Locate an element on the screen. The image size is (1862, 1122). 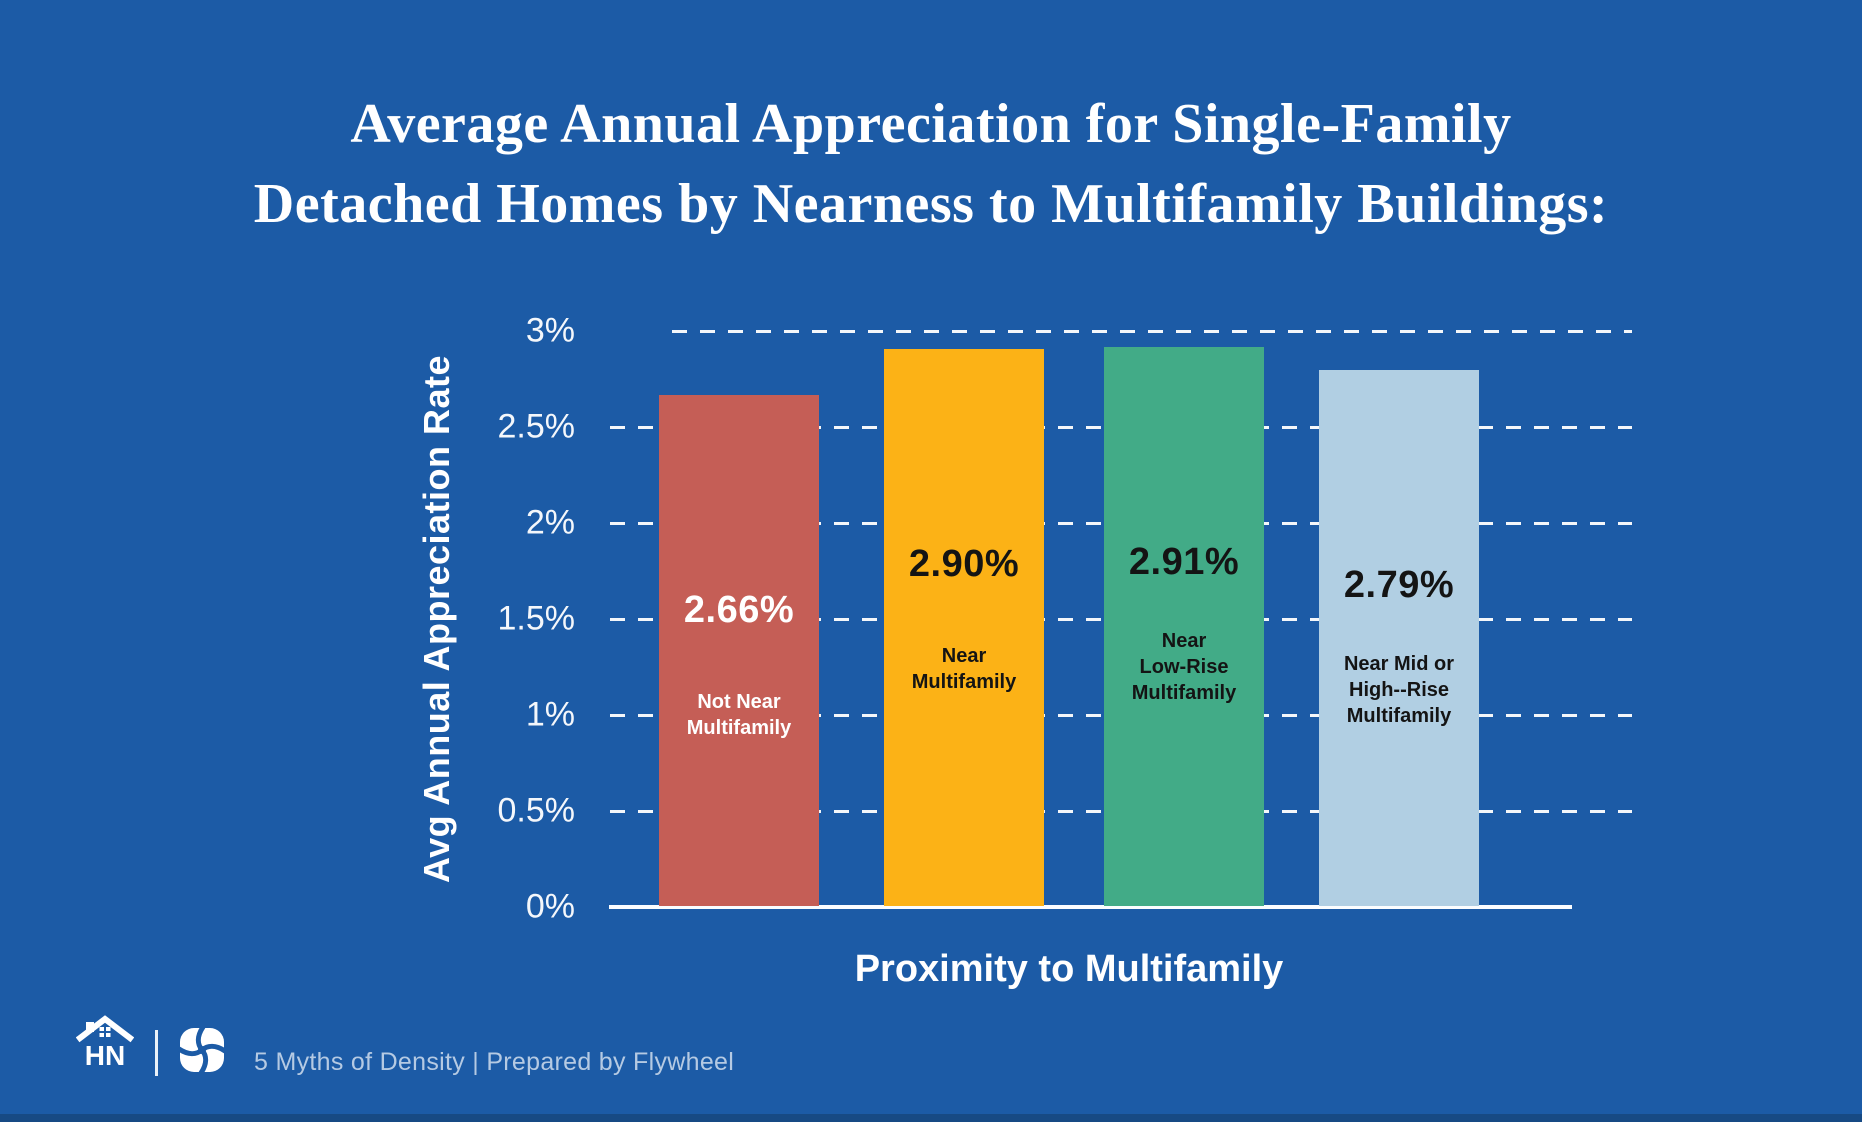
y-tick-label-0.5%: 0.5% is located at coordinates (536, 810).